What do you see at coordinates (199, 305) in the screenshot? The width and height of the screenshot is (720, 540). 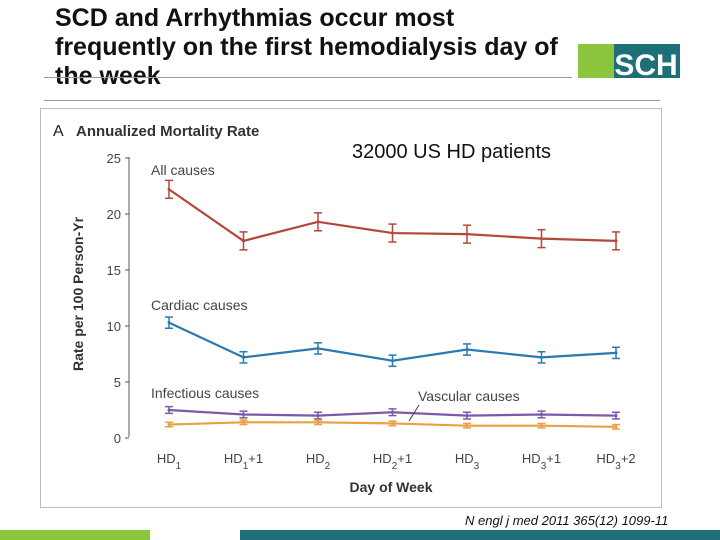 I see `series-label: Cardiac causes` at bounding box center [199, 305].